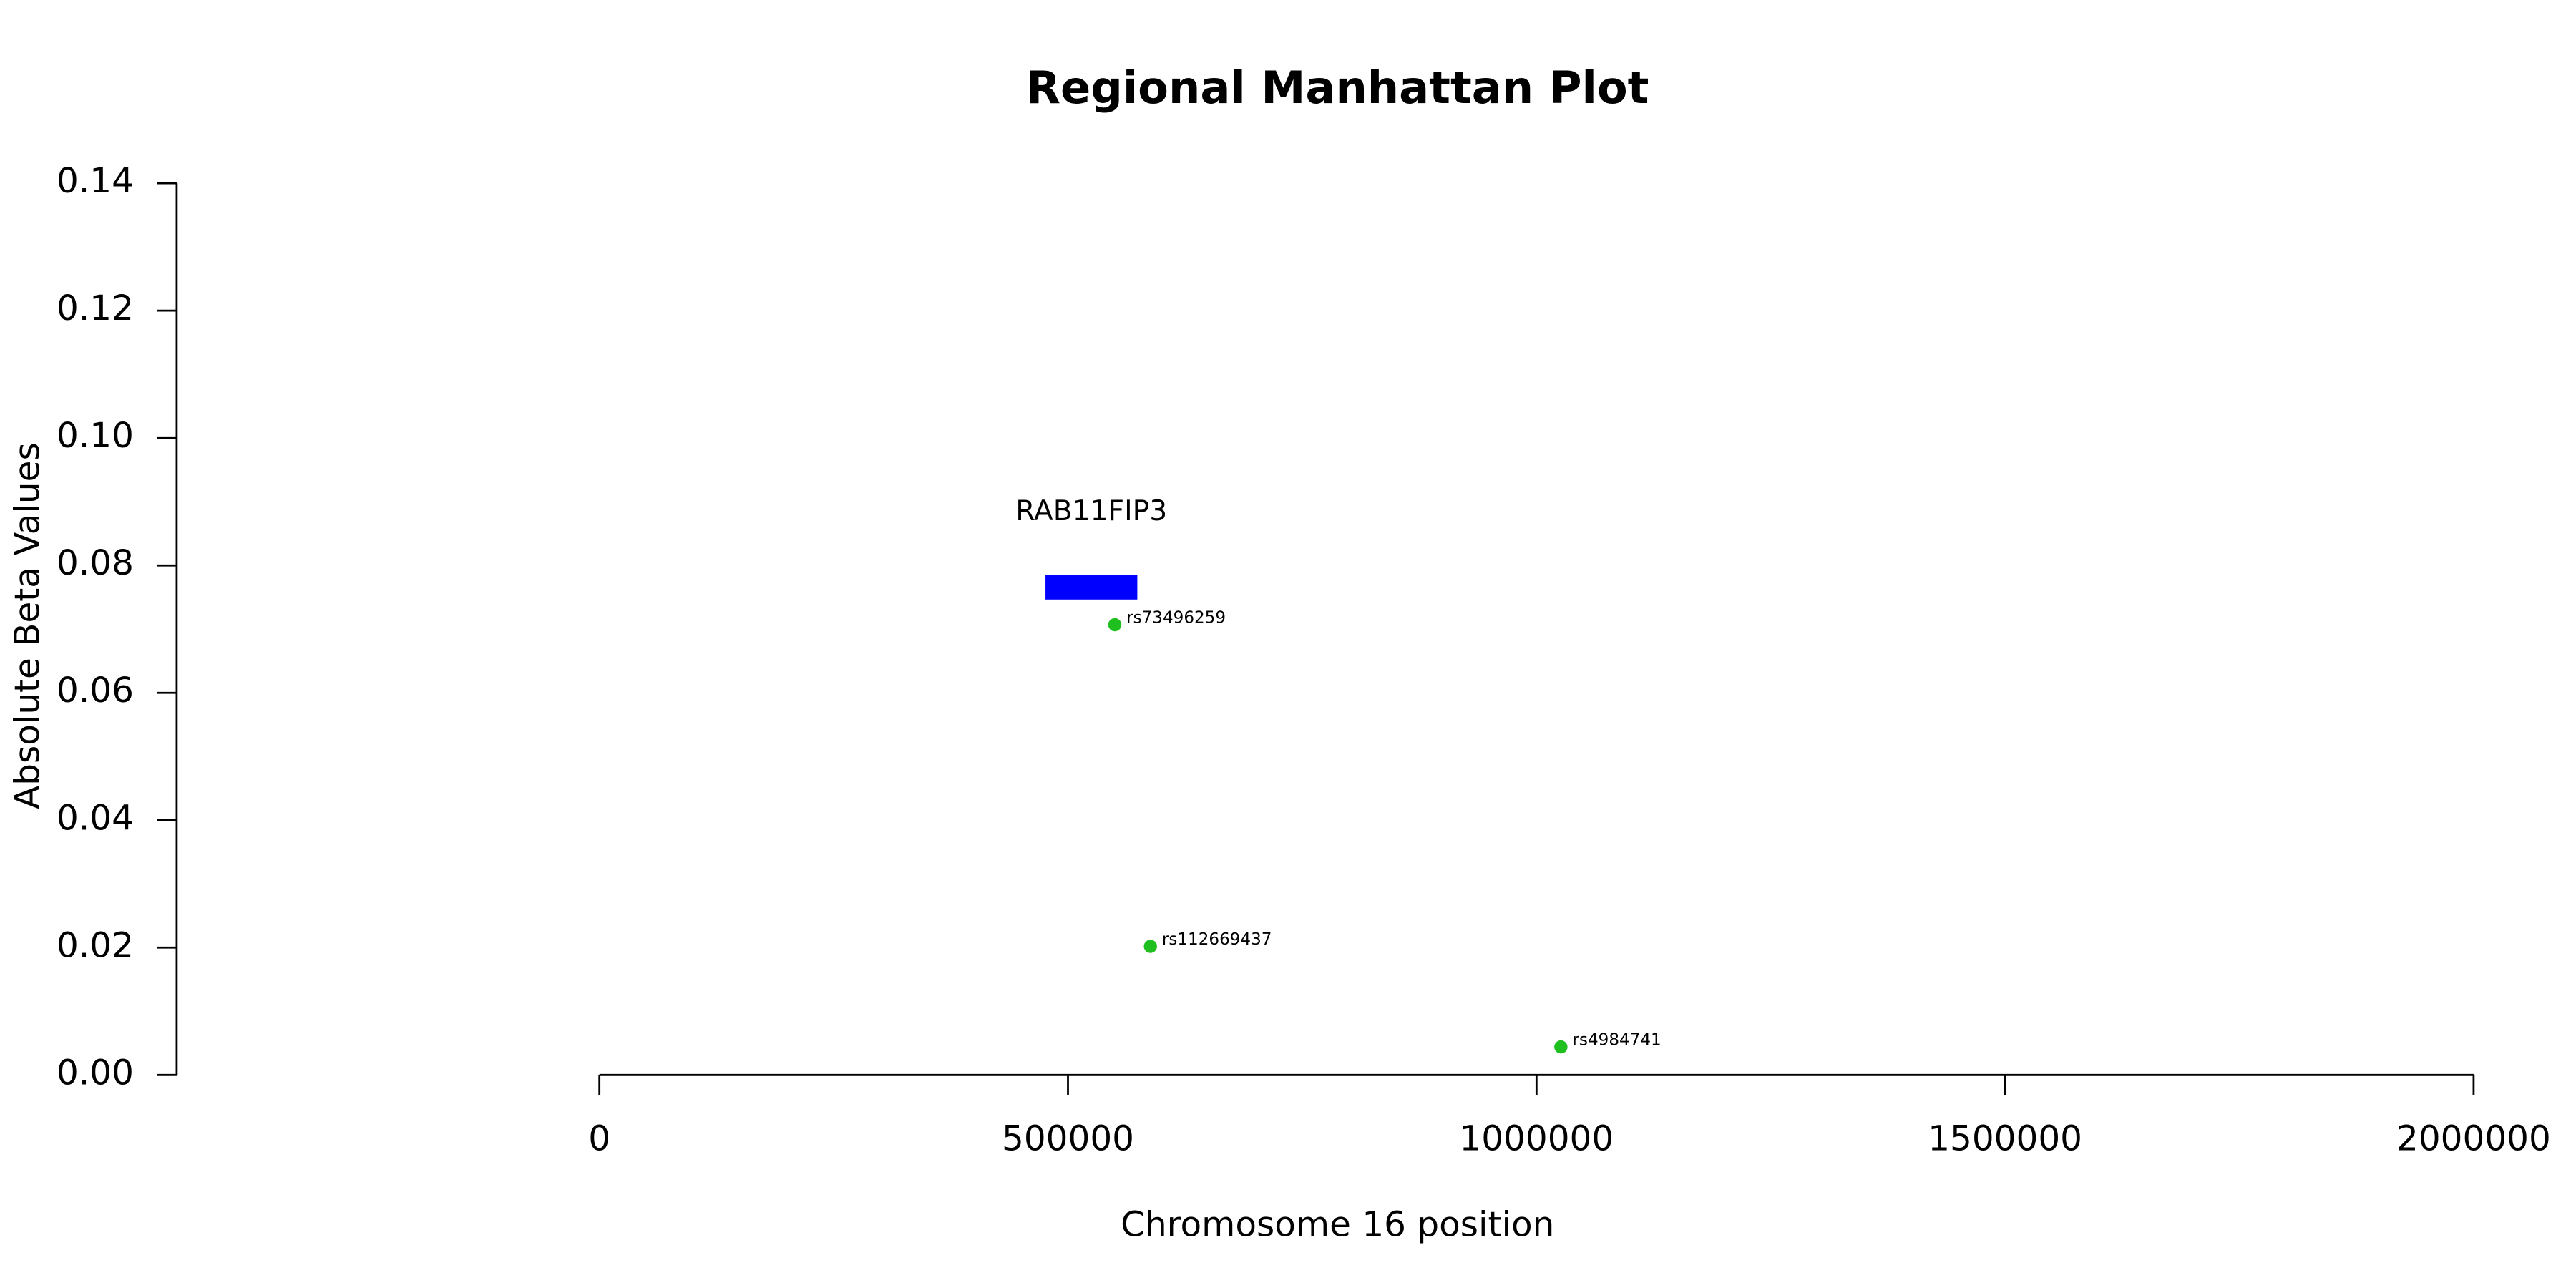  I want to click on y-tick-label: 0.02, so click(95, 945).